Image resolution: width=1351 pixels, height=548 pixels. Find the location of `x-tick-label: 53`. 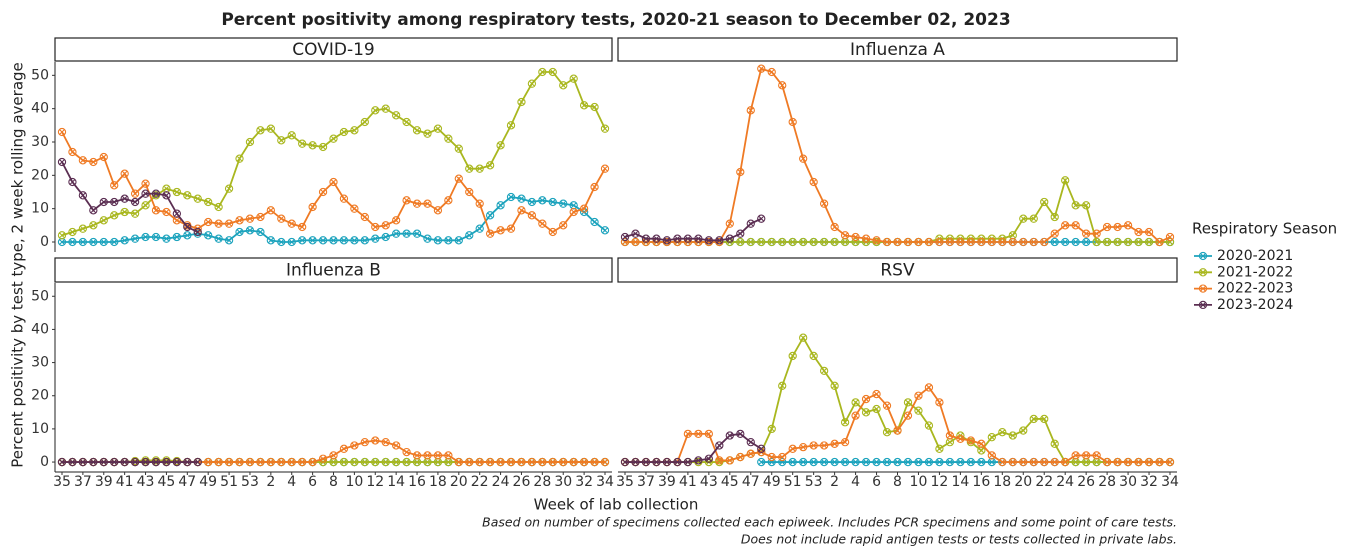

x-tick-label: 53 is located at coordinates (250, 482).